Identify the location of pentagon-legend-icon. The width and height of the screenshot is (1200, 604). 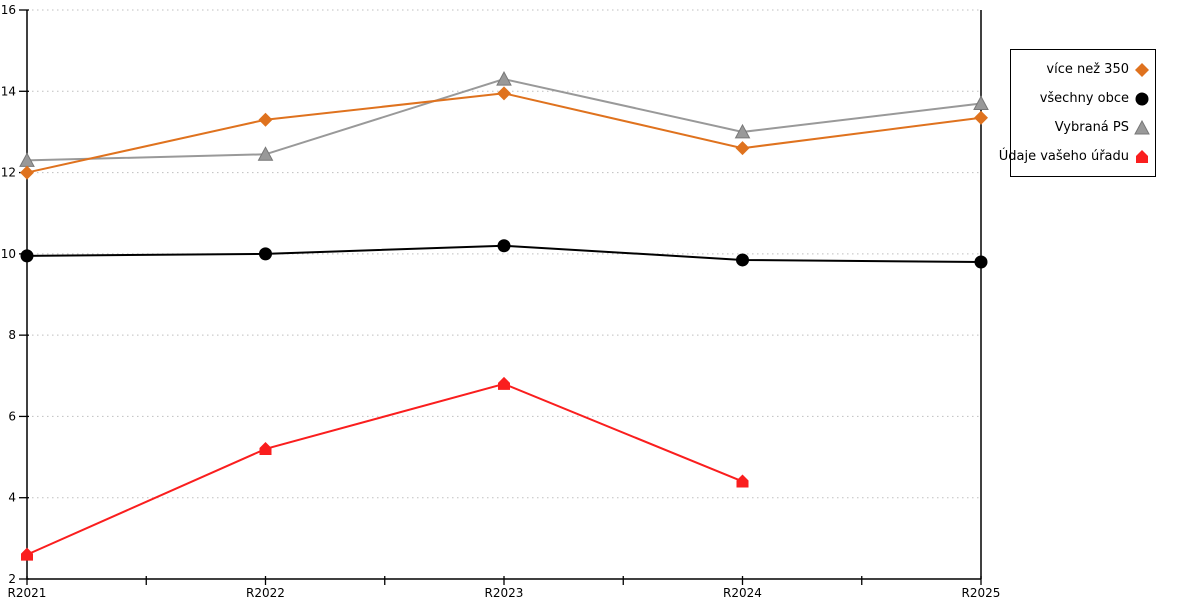
(1142, 156).